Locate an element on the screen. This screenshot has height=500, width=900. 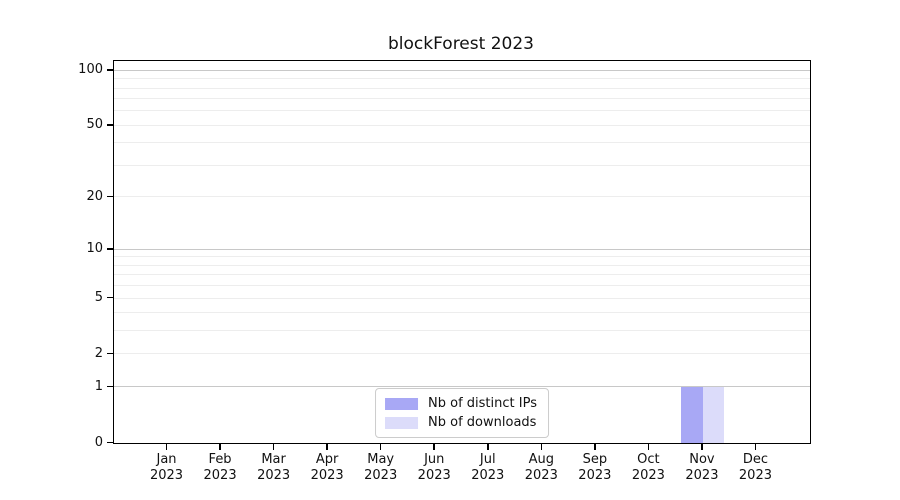
x-tick-label: Sep 2023 is located at coordinates (595, 468).